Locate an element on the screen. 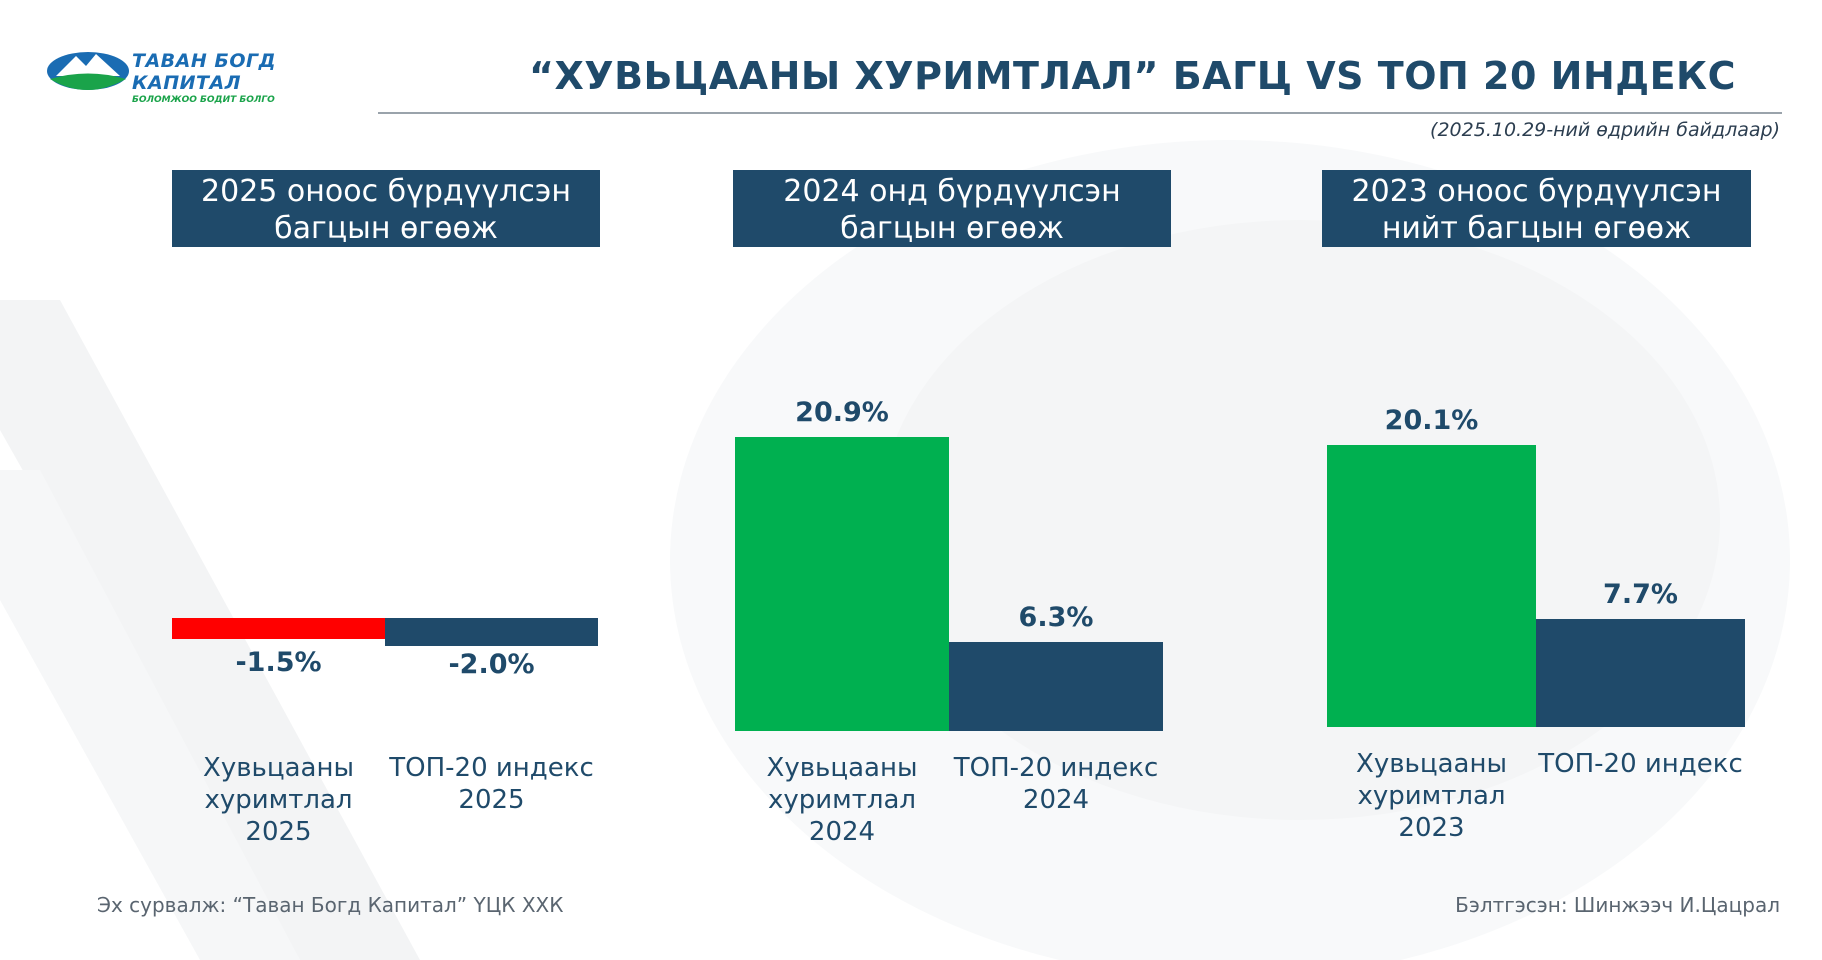 The width and height of the screenshot is (1822, 960). category-label-2-2: ТОП-20 индекс 2024 is located at coordinates (1056, 784).